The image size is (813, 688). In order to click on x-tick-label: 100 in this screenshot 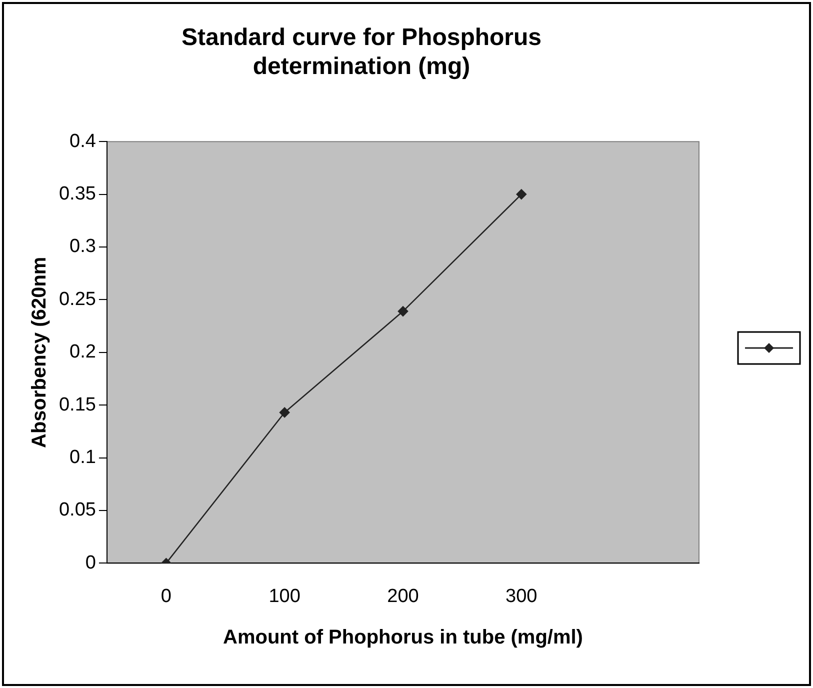, I will do `click(284, 596)`.